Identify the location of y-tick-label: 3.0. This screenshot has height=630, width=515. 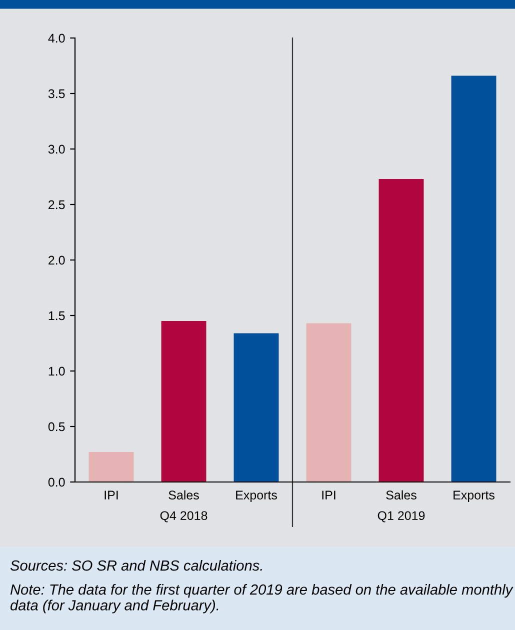
(56, 149).